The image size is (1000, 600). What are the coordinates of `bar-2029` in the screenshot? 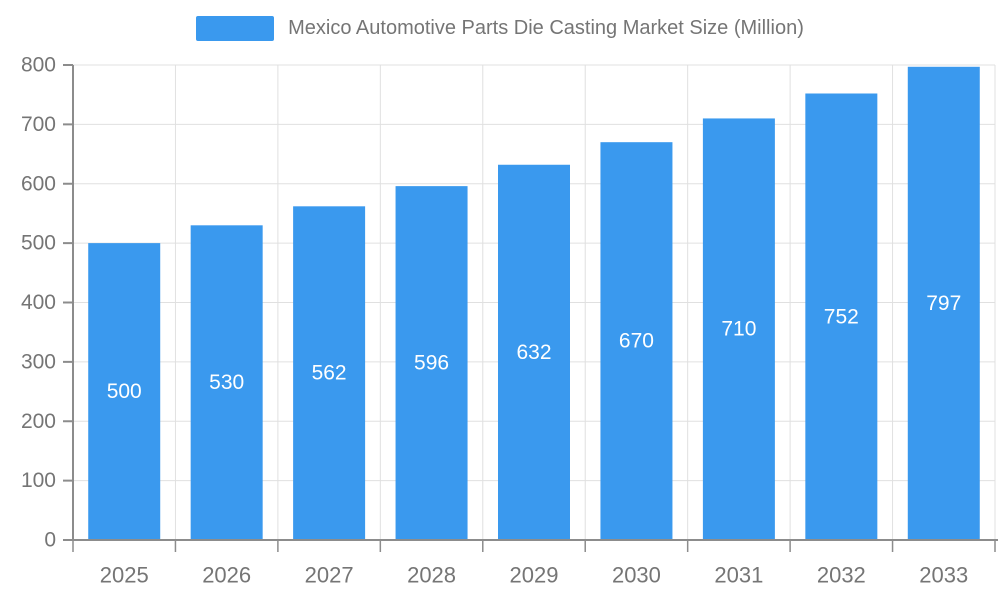 It's located at (534, 352).